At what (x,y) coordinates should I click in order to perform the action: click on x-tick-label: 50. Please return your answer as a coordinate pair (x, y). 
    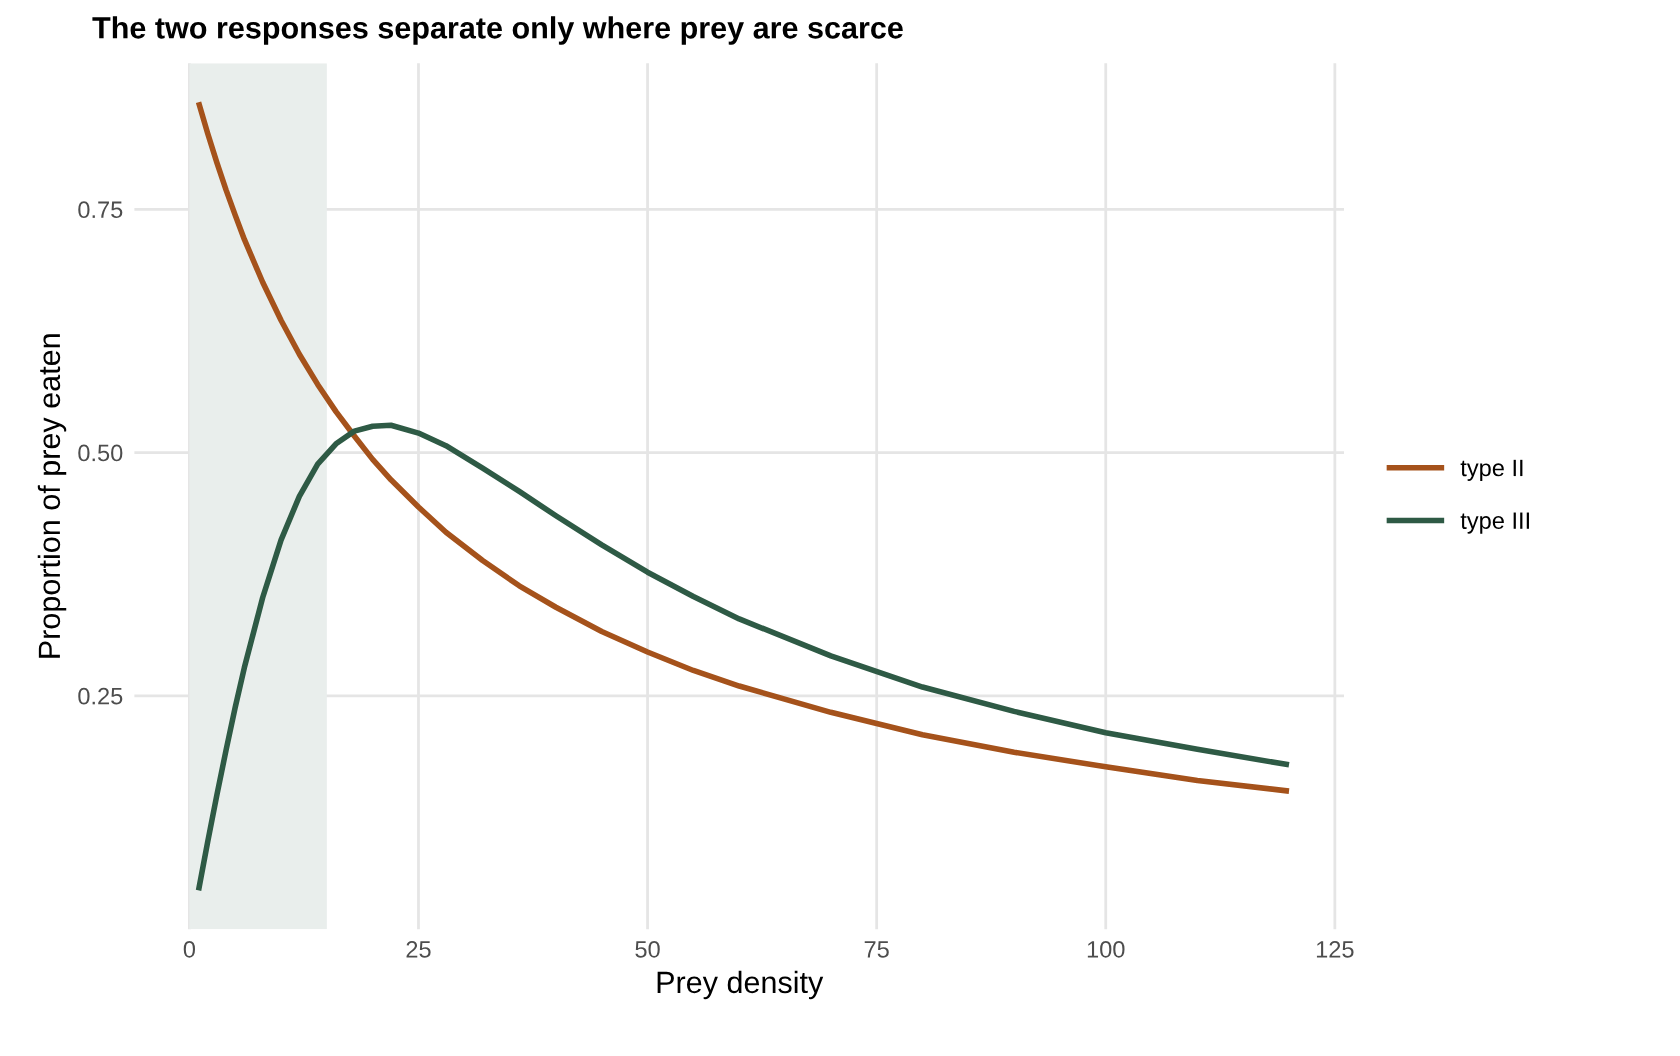
    Looking at the image, I should click on (647, 949).